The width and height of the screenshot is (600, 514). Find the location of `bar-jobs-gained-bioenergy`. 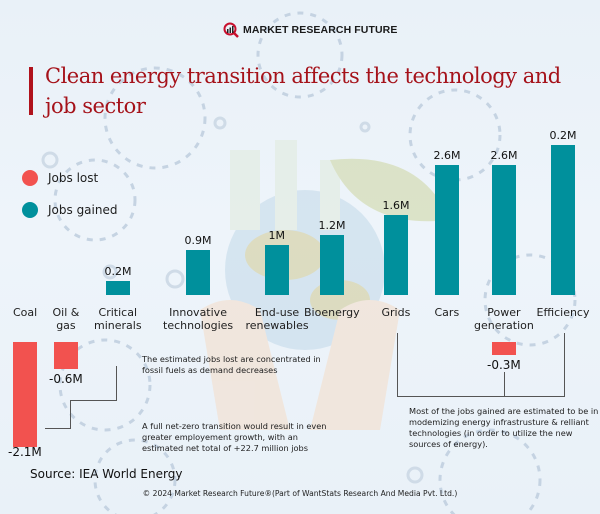

bar-jobs-gained-bioenergy is located at coordinates (332, 265).